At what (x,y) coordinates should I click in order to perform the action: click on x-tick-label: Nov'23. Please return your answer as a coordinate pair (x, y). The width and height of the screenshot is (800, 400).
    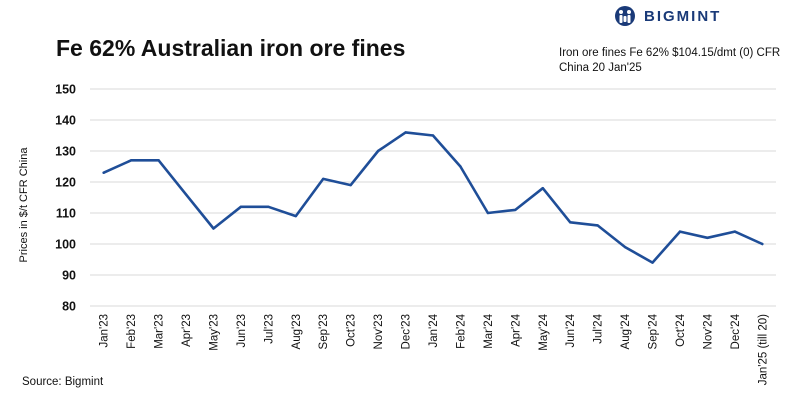
    Looking at the image, I should click on (379, 331).